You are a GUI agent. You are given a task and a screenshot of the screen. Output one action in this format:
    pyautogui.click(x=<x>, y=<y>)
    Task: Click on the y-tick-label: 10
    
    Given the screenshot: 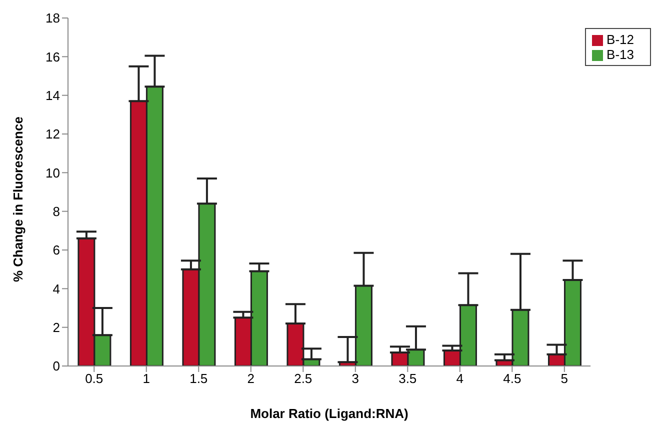 What is the action you would take?
    pyautogui.click(x=53, y=172)
    